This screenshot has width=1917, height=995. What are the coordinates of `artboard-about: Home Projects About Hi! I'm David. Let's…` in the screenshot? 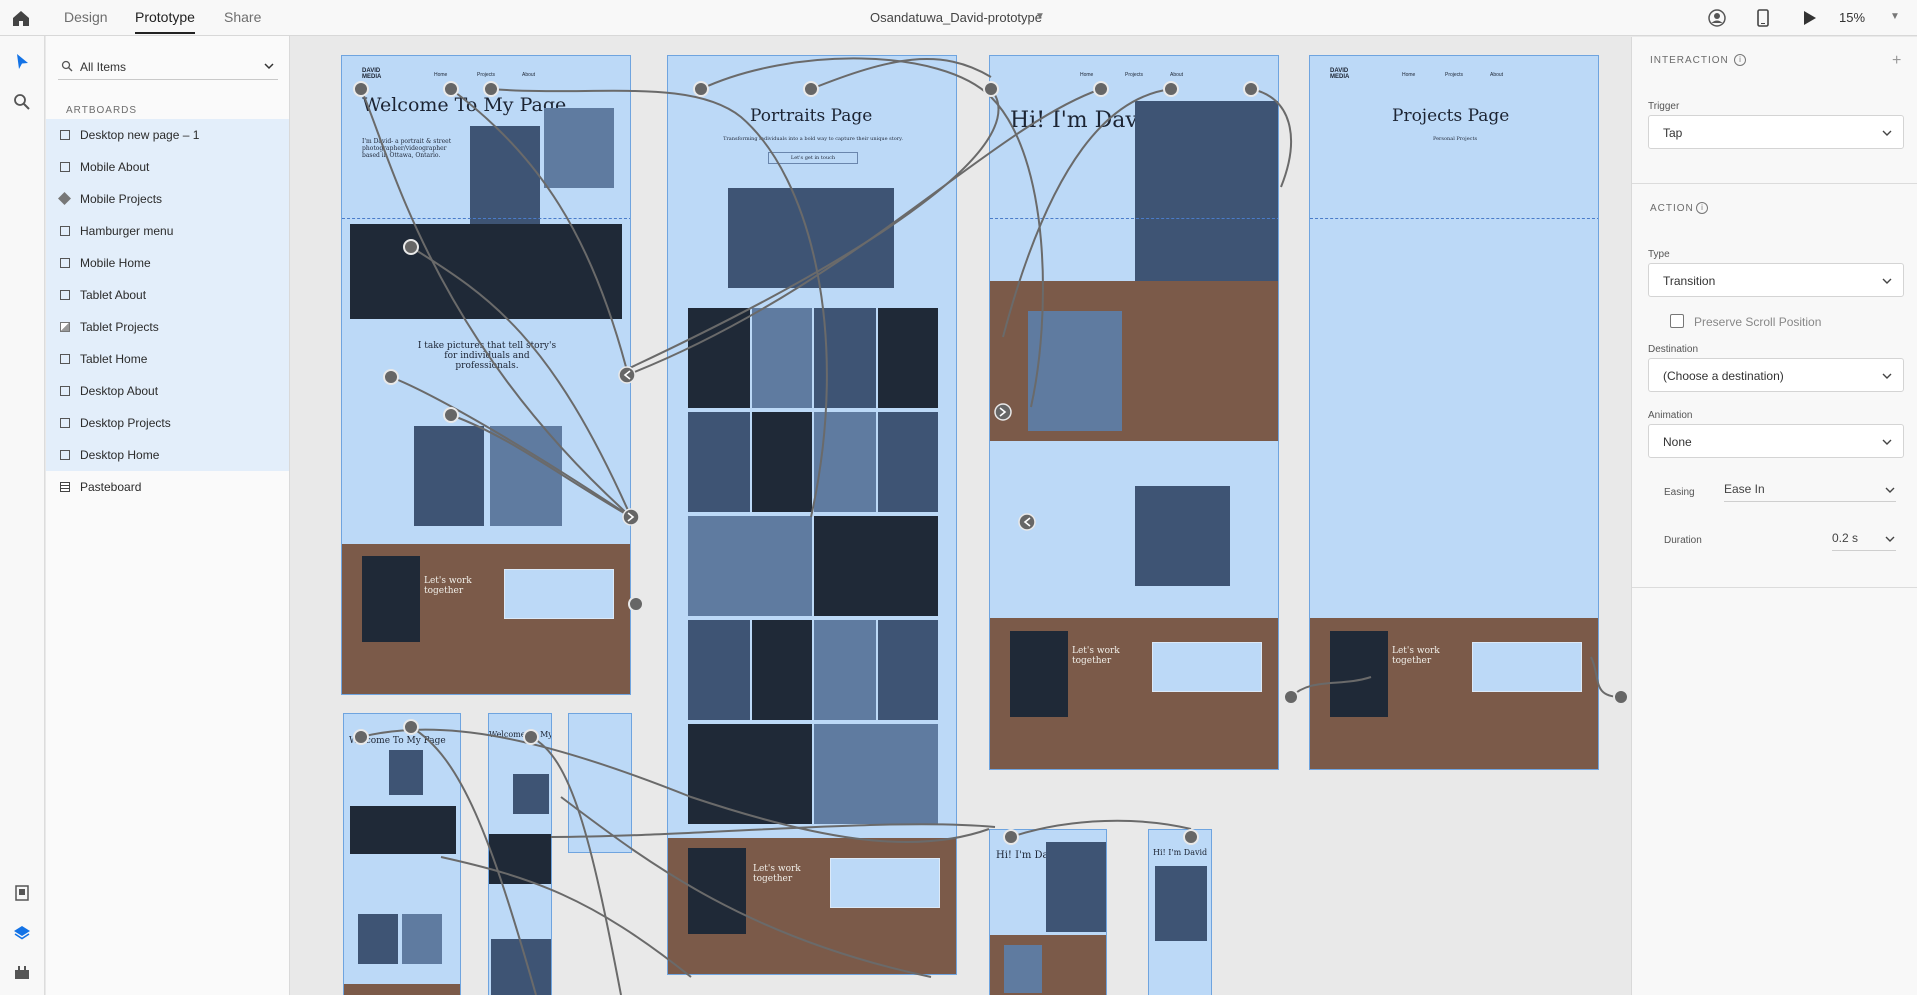 It's located at (1134, 412).